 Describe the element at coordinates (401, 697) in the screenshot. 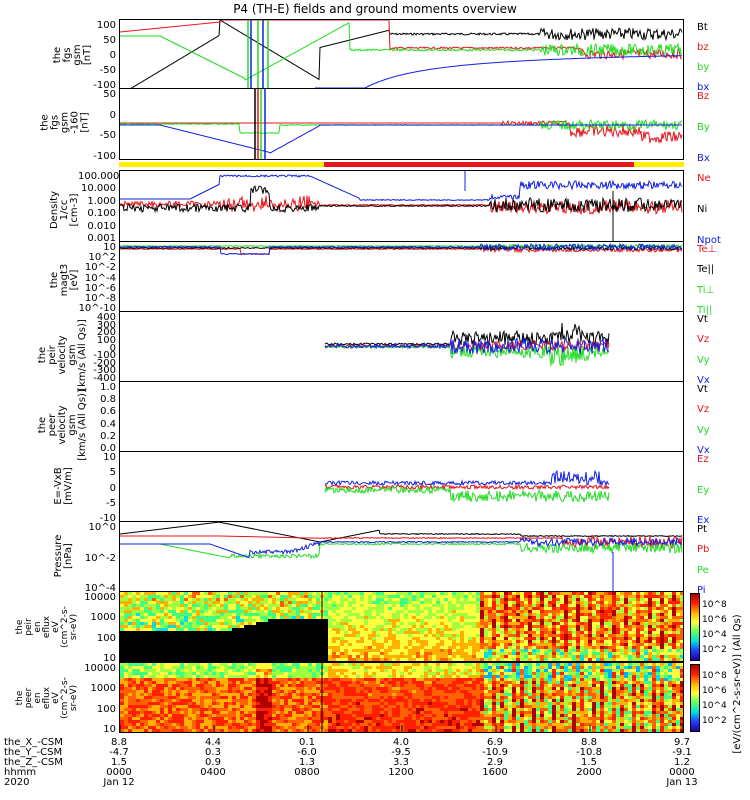

I see `peer-spectrogram-panel` at that location.